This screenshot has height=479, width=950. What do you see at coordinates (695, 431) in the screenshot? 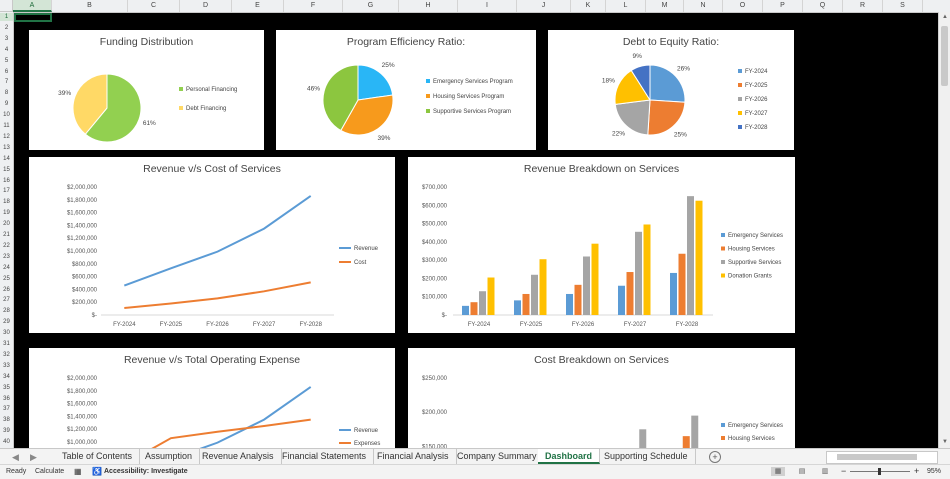
I see `bar-supportive-services-fy-2028` at bounding box center [695, 431].